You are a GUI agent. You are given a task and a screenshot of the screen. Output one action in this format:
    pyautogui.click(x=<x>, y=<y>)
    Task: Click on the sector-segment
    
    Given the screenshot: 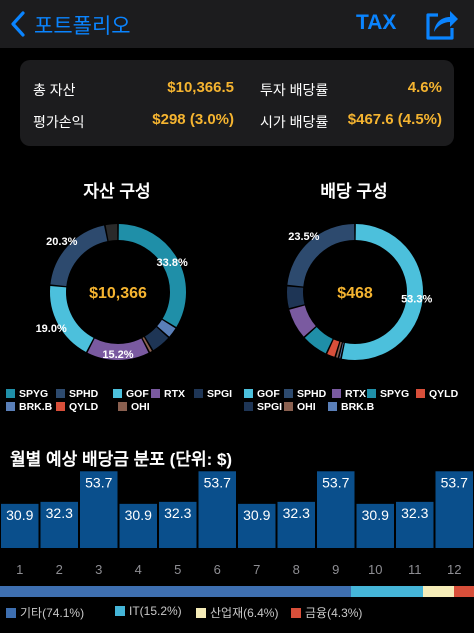 What is the action you would take?
    pyautogui.click(x=176, y=591)
    